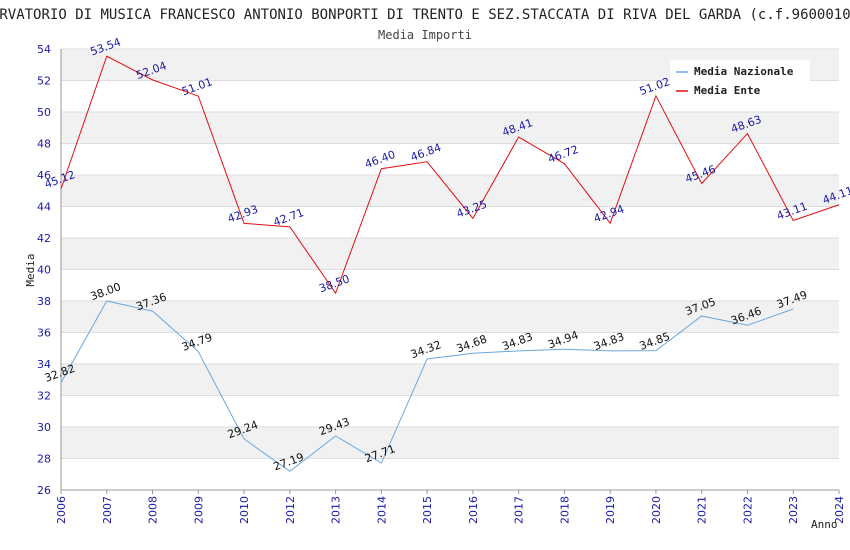 The image size is (850, 550). I want to click on x-tick-label-2007: 2007, so click(107, 510).